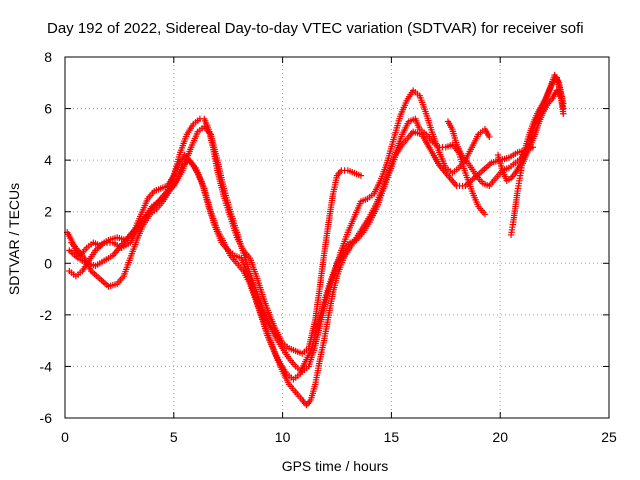 This screenshot has height=480, width=640. Describe the element at coordinates (48, 212) in the screenshot. I see `y-tick-label: 2` at that location.